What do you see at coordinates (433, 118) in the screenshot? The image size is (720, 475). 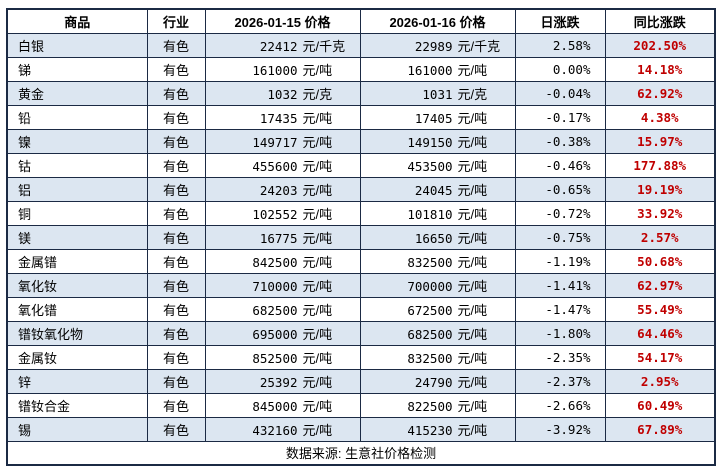 I see `price-value: 17405` at bounding box center [433, 118].